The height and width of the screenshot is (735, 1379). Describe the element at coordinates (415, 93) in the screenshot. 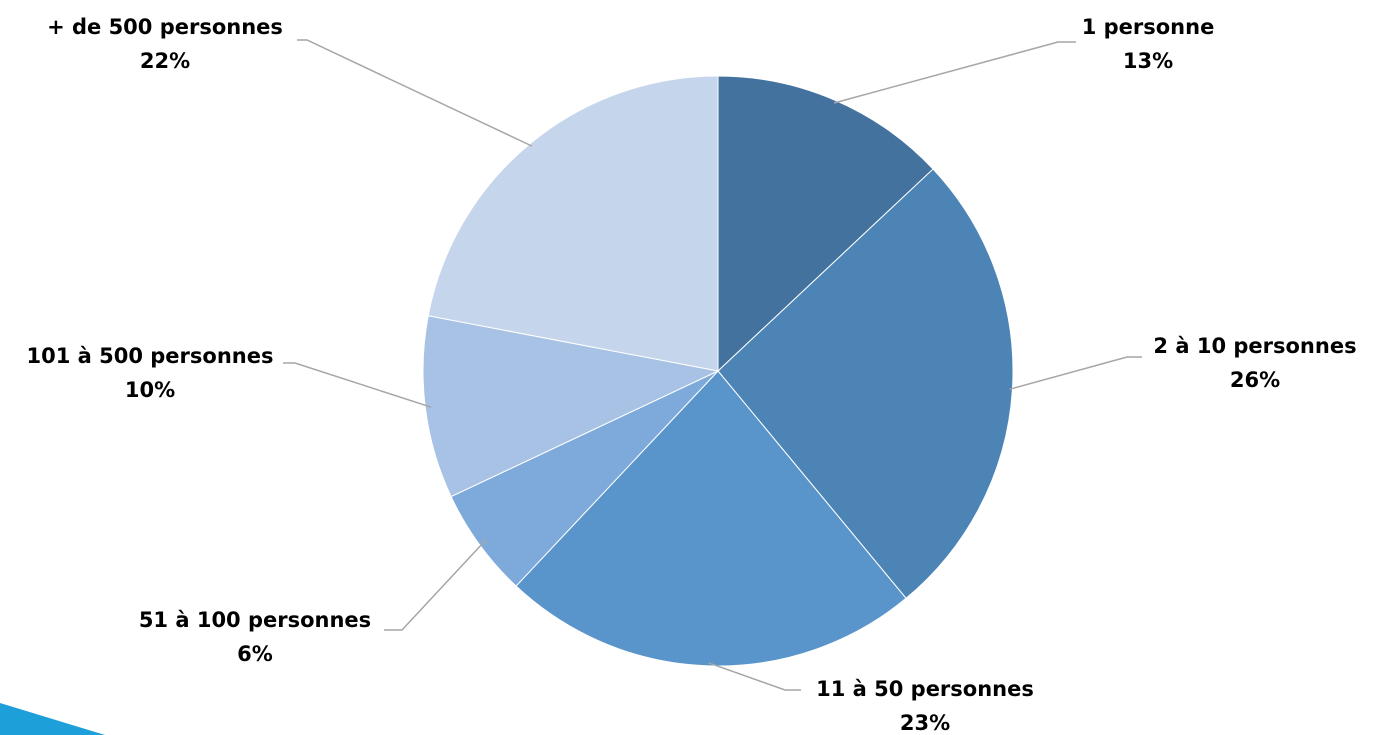

I see `leader-line-de-500-personnes` at that location.